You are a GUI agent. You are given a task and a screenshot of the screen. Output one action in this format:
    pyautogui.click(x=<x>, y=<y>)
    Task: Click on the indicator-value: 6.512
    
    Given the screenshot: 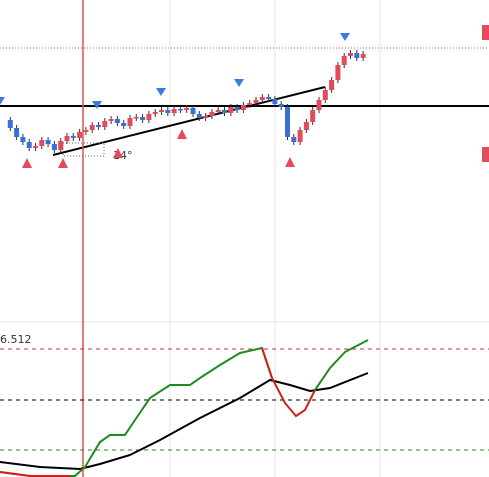 What is the action you would take?
    pyautogui.click(x=16, y=339)
    